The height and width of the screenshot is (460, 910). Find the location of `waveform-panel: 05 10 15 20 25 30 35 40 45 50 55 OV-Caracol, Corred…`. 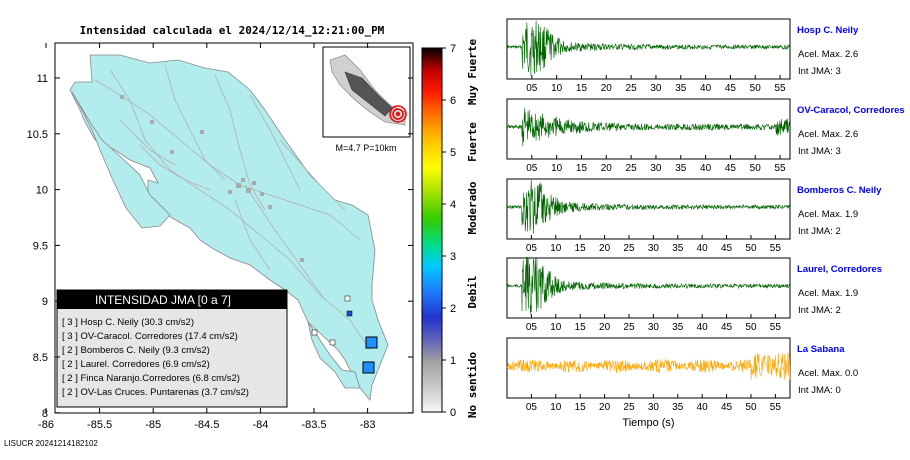

waveform-panel: 05 10 15 20 25 30 35 40 45 50 55 OV-Caracol, Corred… is located at coordinates (705, 136).